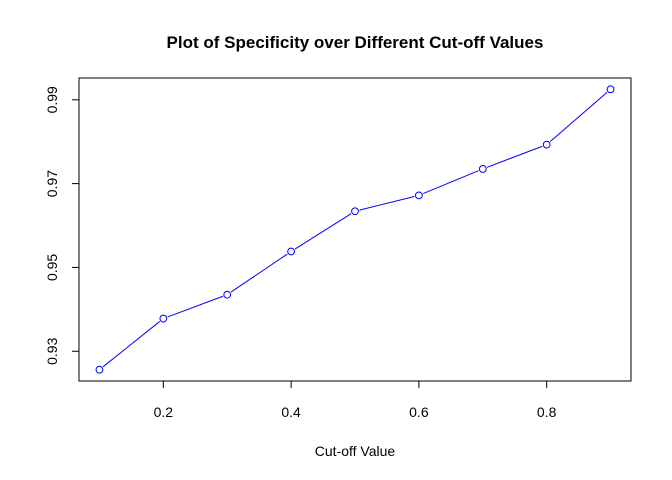 The height and width of the screenshot is (480, 672). I want to click on x-tick-label: 0.4, so click(291, 412).